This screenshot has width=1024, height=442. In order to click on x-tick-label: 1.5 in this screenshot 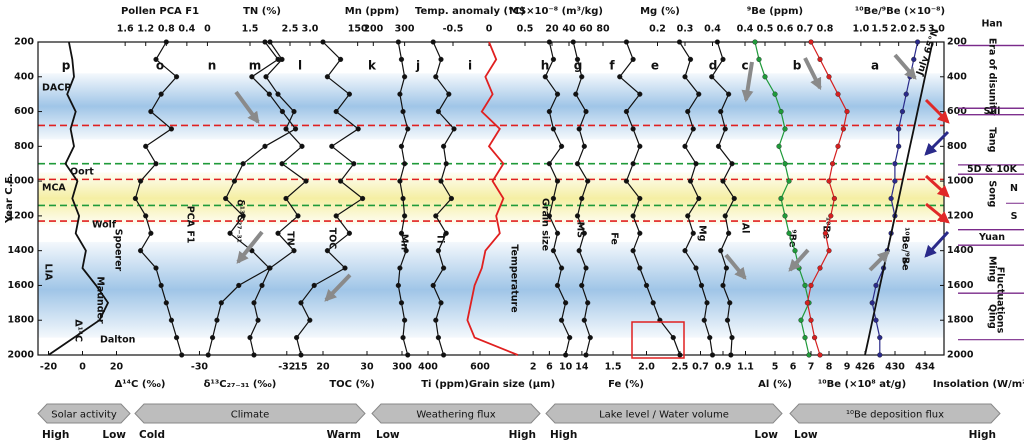, I will do `click(879, 29)`.